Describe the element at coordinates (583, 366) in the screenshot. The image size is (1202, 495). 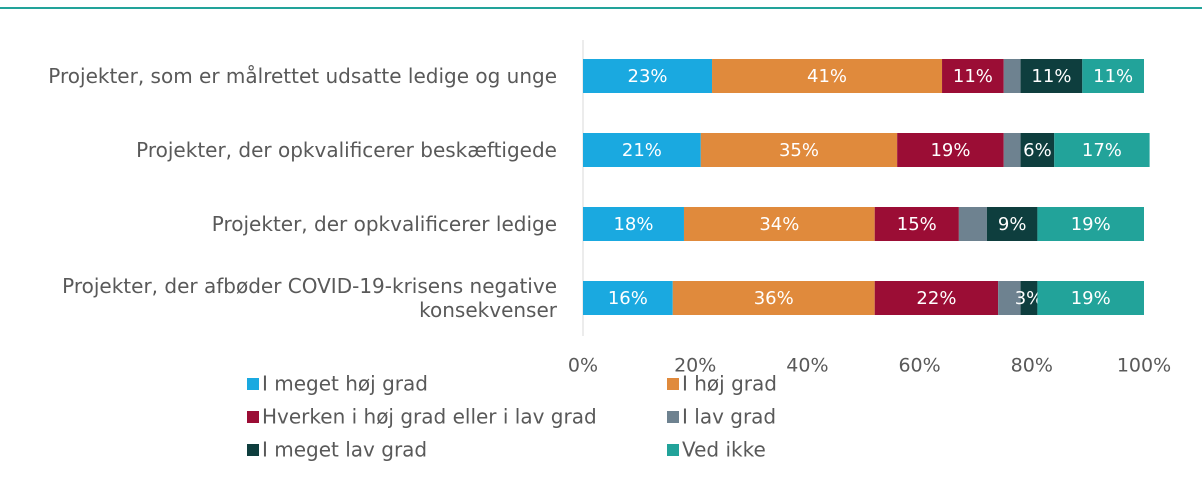
I see `x-tick-label: 0%` at that location.